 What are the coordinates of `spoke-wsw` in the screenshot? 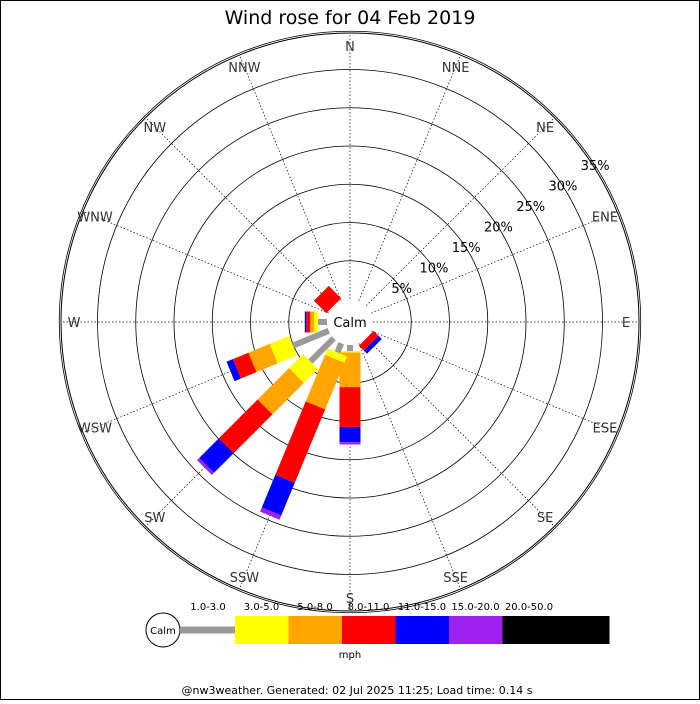 It's located at (205, 381).